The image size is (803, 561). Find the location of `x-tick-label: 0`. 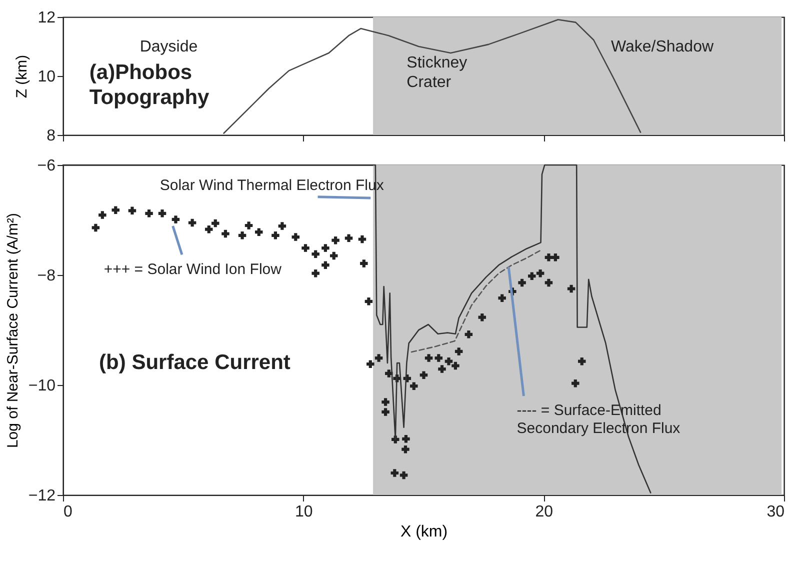

x-tick-label: 0 is located at coordinates (68, 512).